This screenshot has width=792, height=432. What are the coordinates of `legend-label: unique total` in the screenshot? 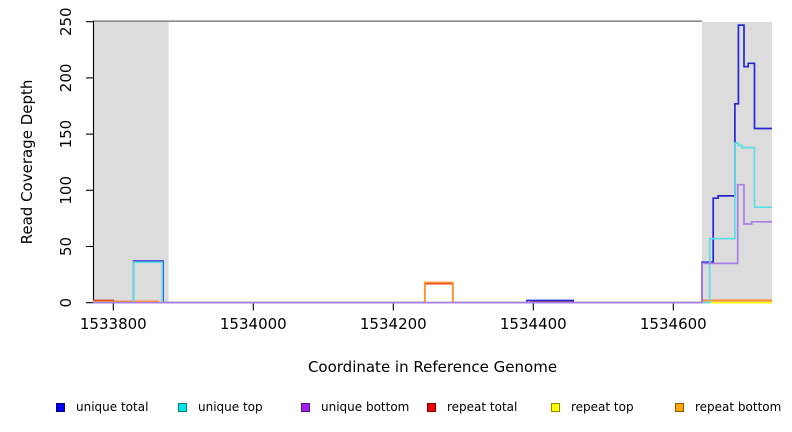 It's located at (112, 407).